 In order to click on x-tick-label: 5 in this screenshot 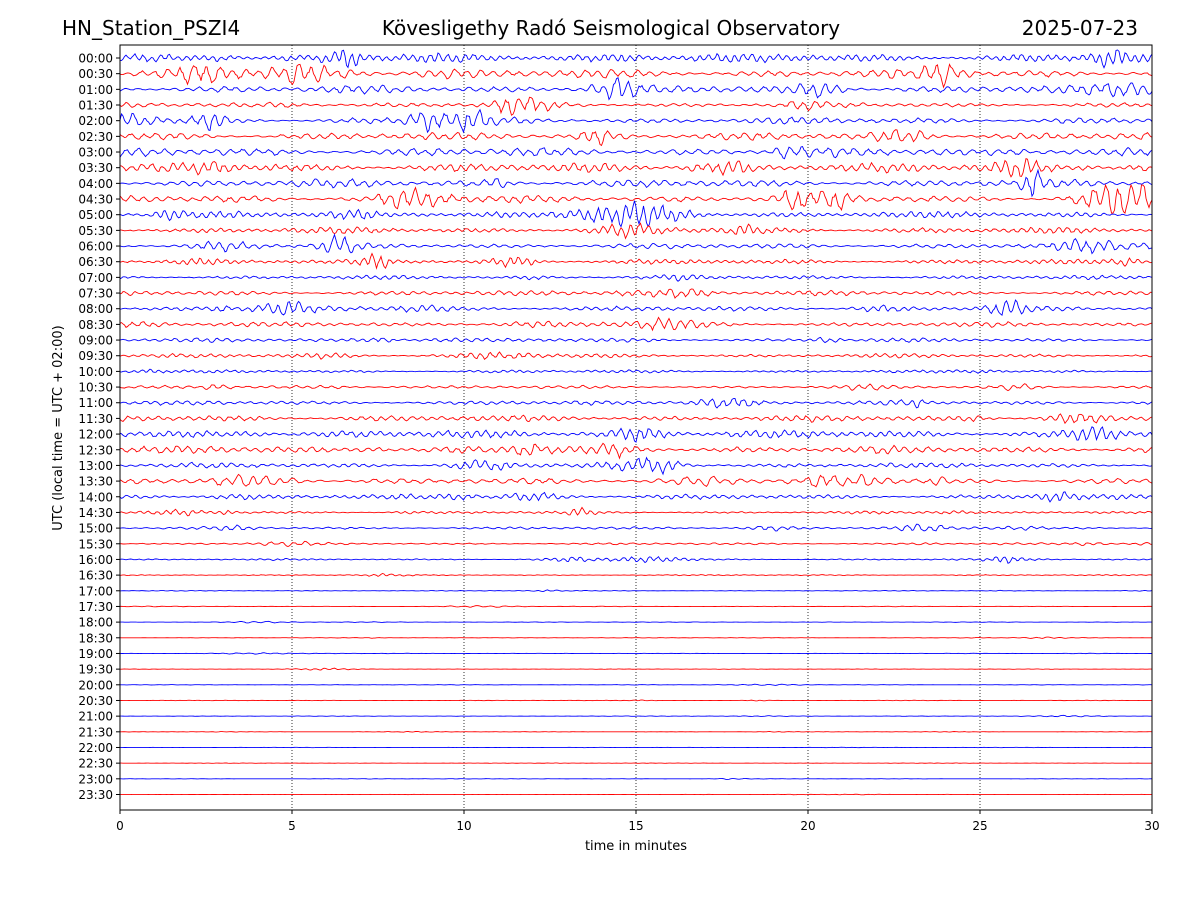, I will do `click(292, 826)`.